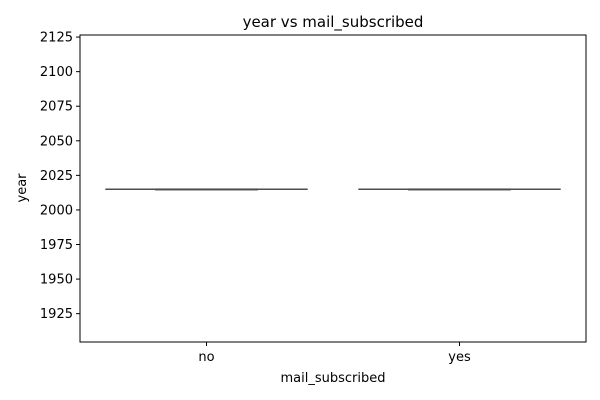 The width and height of the screenshot is (600, 400). I want to click on y-tick-label: 2075, so click(56, 107).